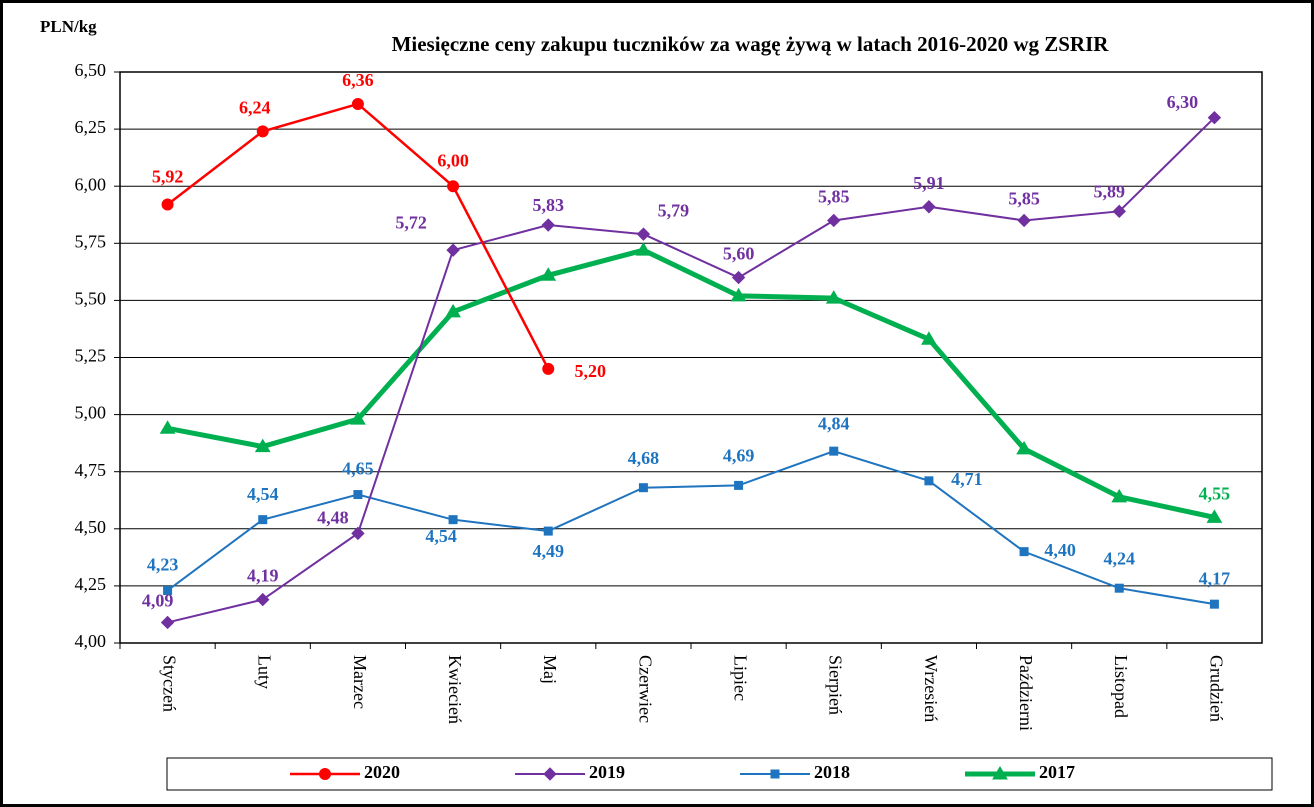 The image size is (1314, 807). Describe the element at coordinates (169, 683) in the screenshot. I see `x-tick-label: Styczeń` at that location.